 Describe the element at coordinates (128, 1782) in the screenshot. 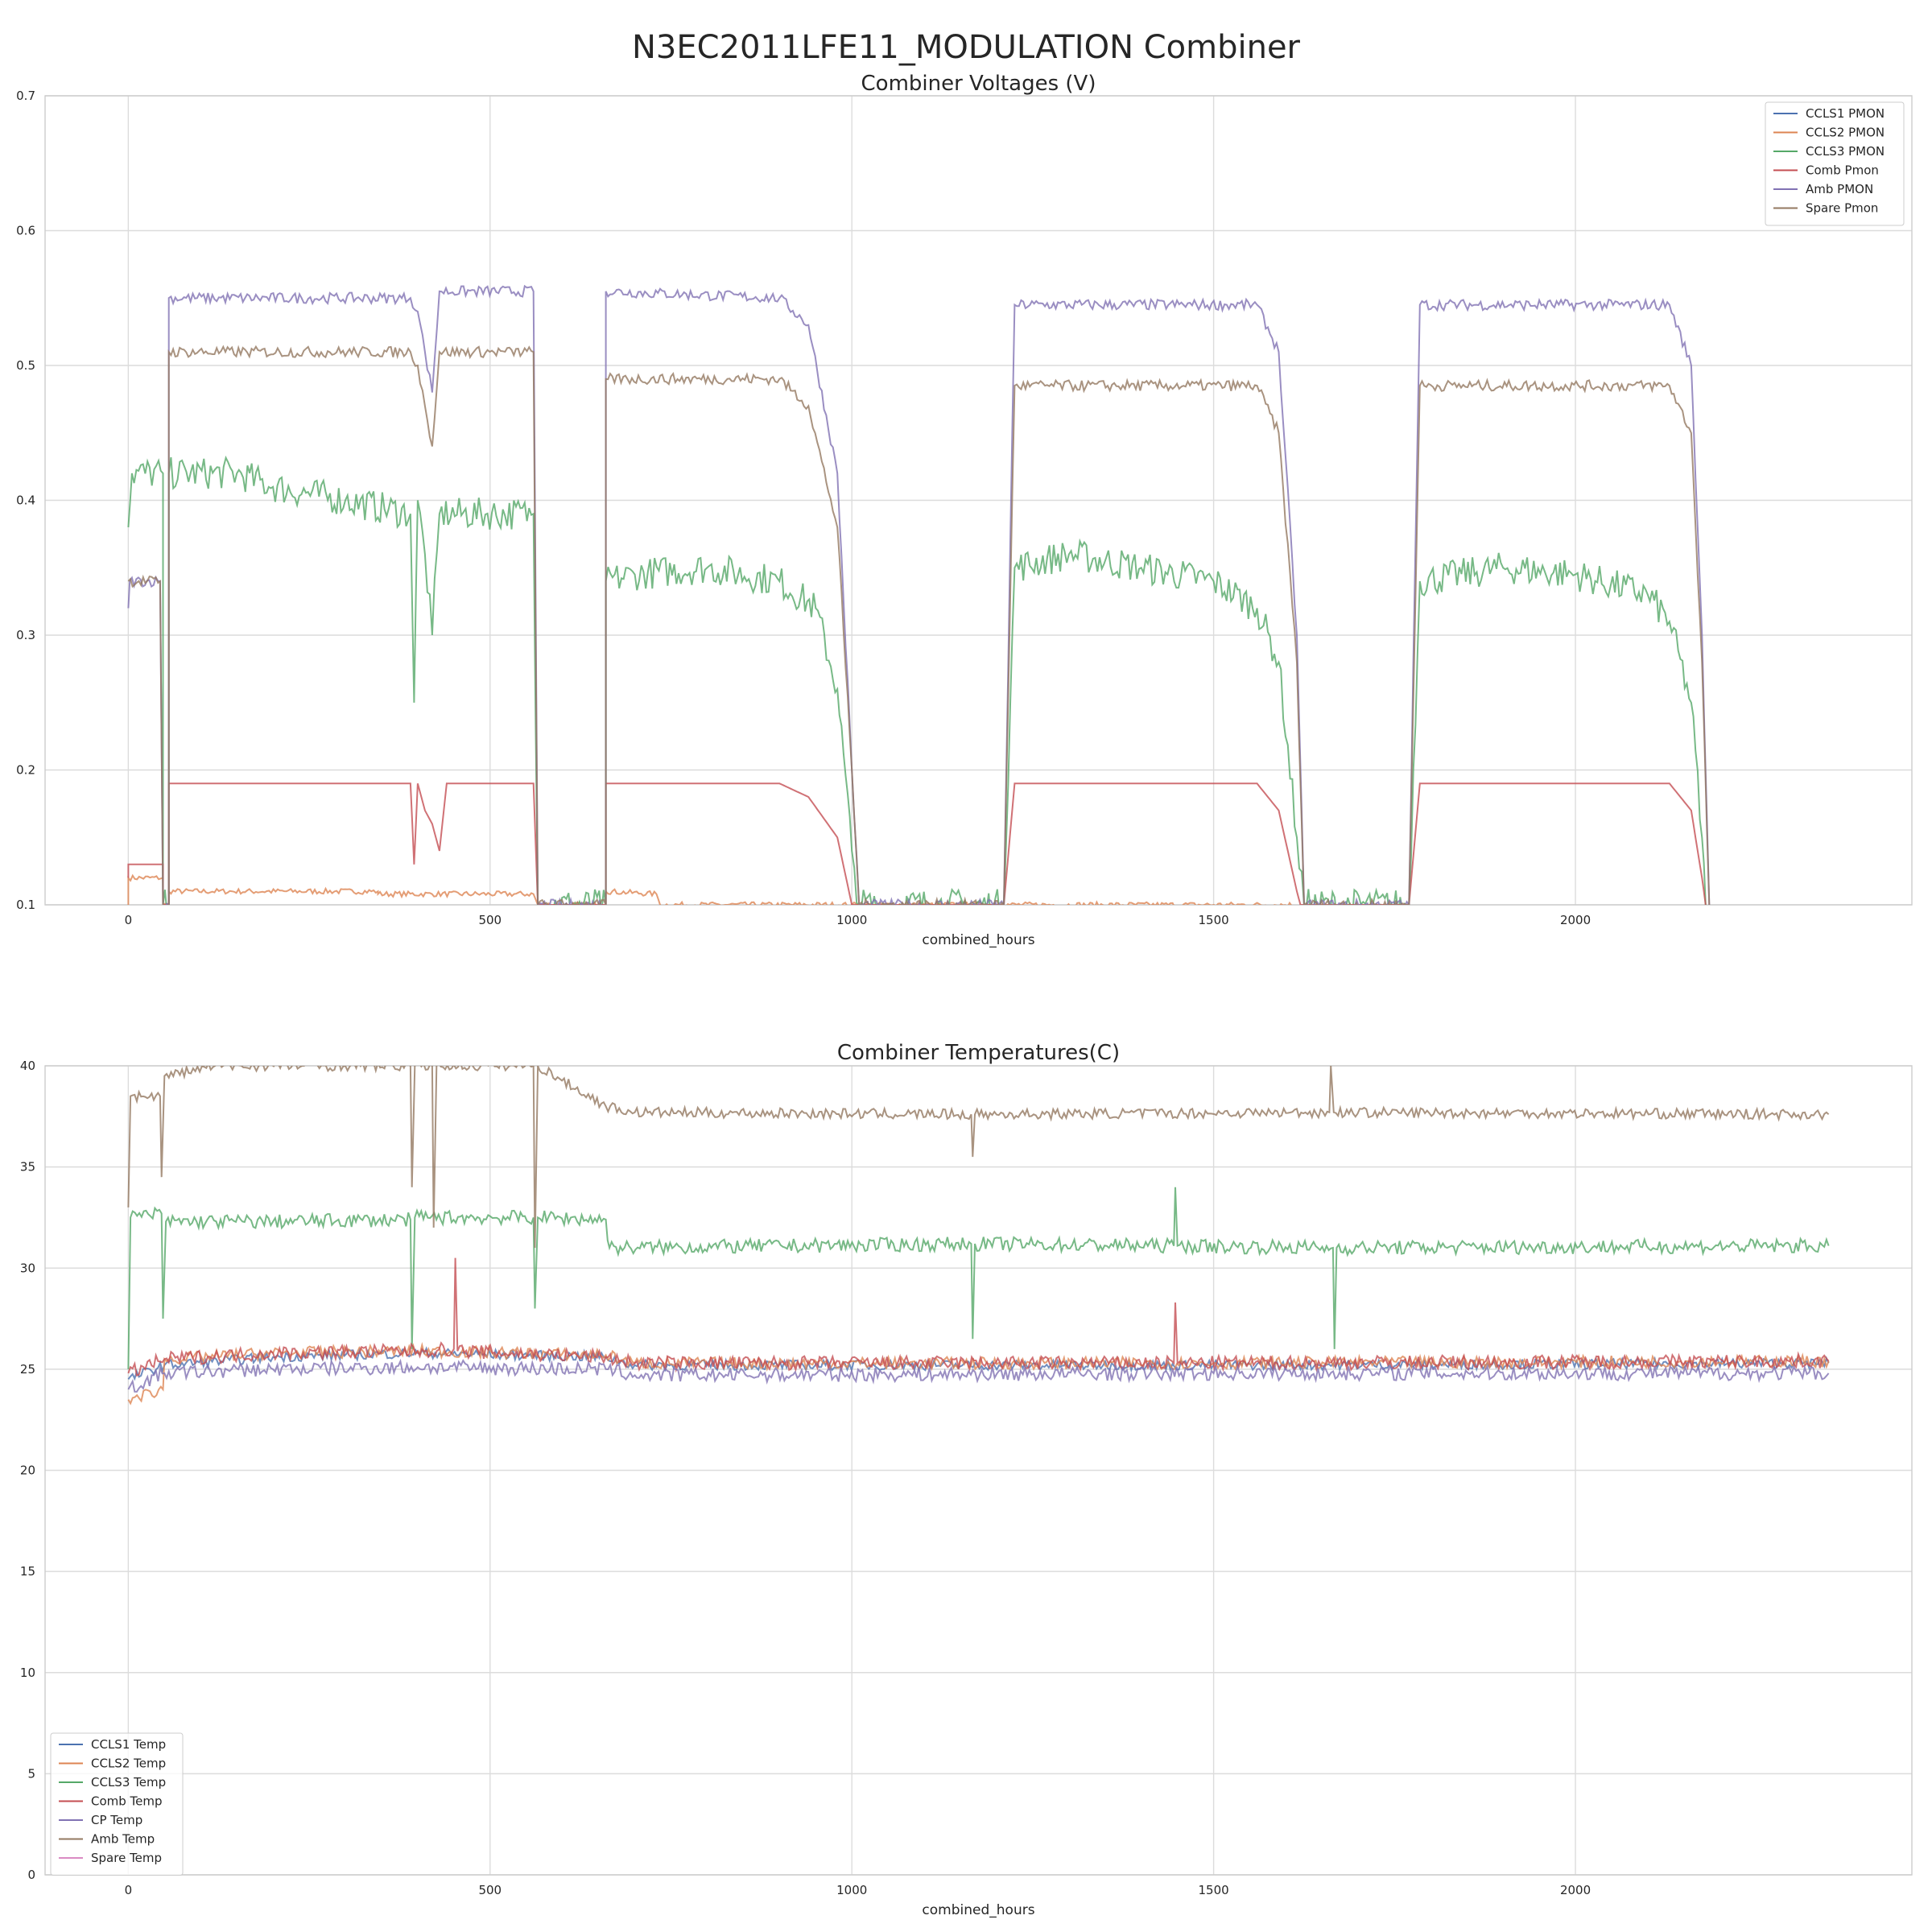

I see `legend-entry: CCLS3 Temp` at that location.